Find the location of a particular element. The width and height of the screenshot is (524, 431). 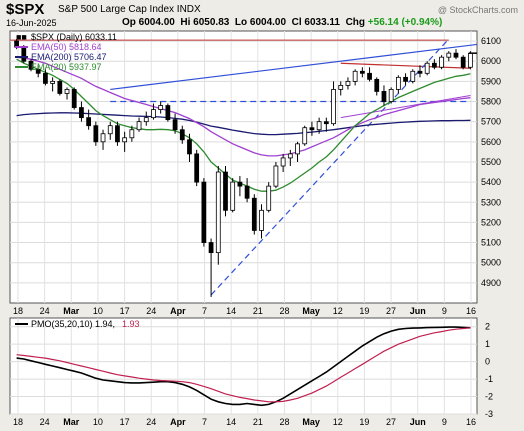

pmo-y-tick-label: 1 is located at coordinates (487, 344).